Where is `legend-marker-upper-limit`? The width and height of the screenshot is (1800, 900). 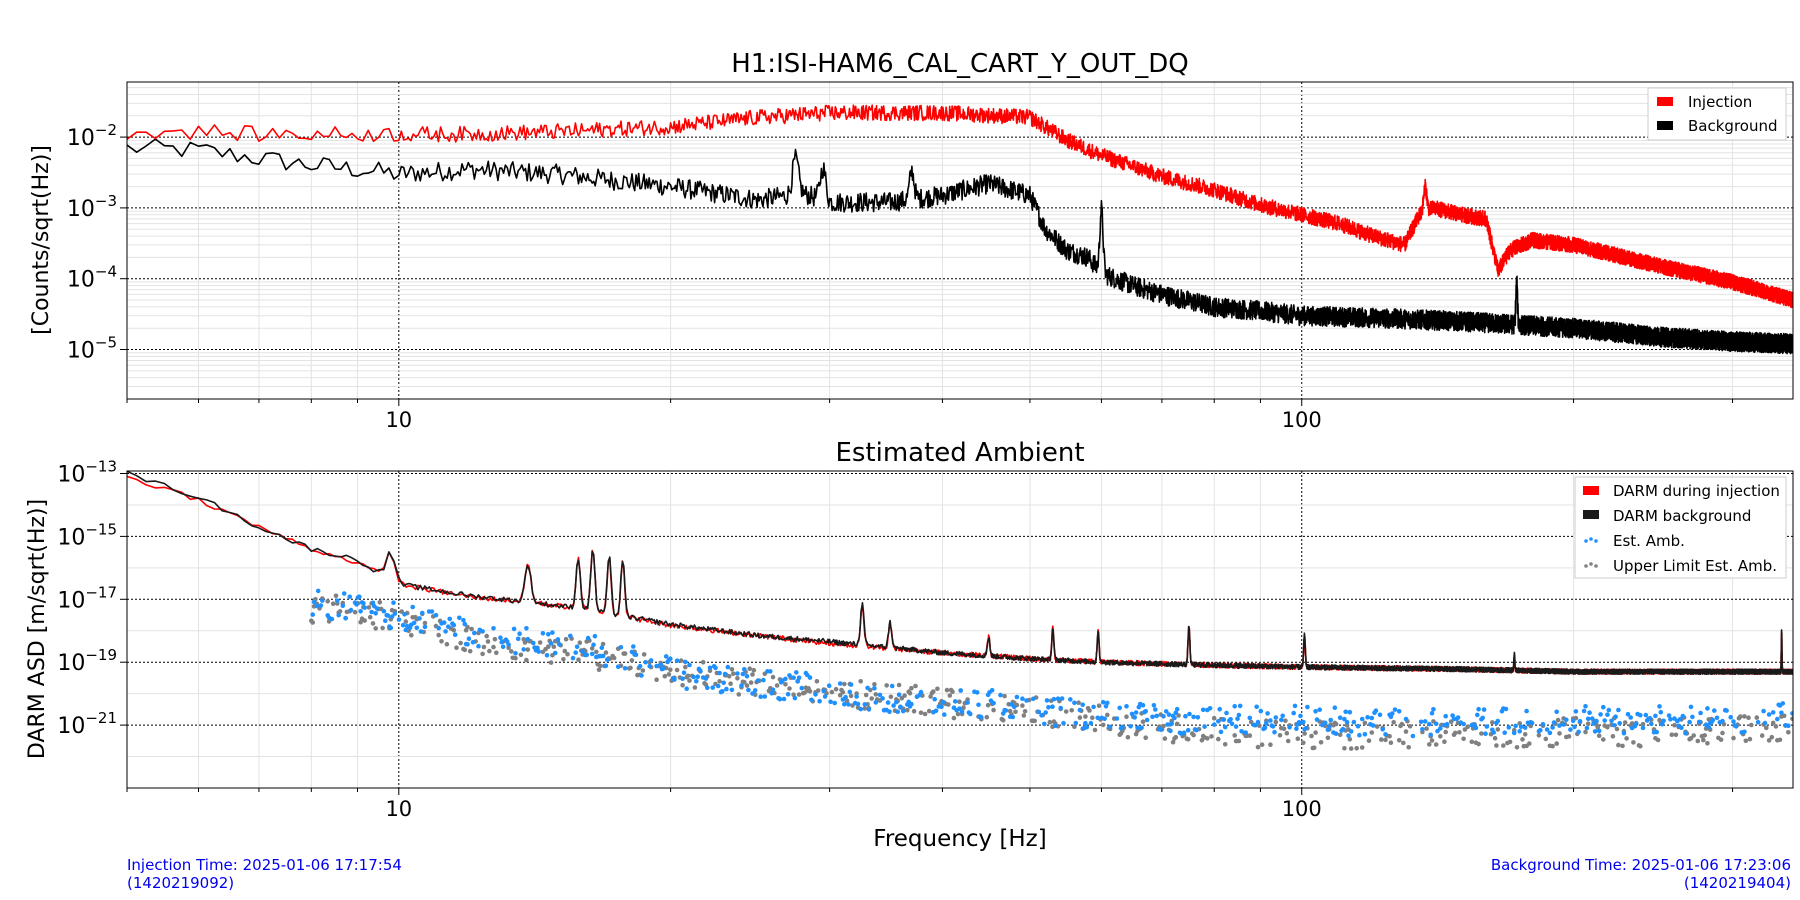
legend-marker-upper-limit is located at coordinates (1596, 566).